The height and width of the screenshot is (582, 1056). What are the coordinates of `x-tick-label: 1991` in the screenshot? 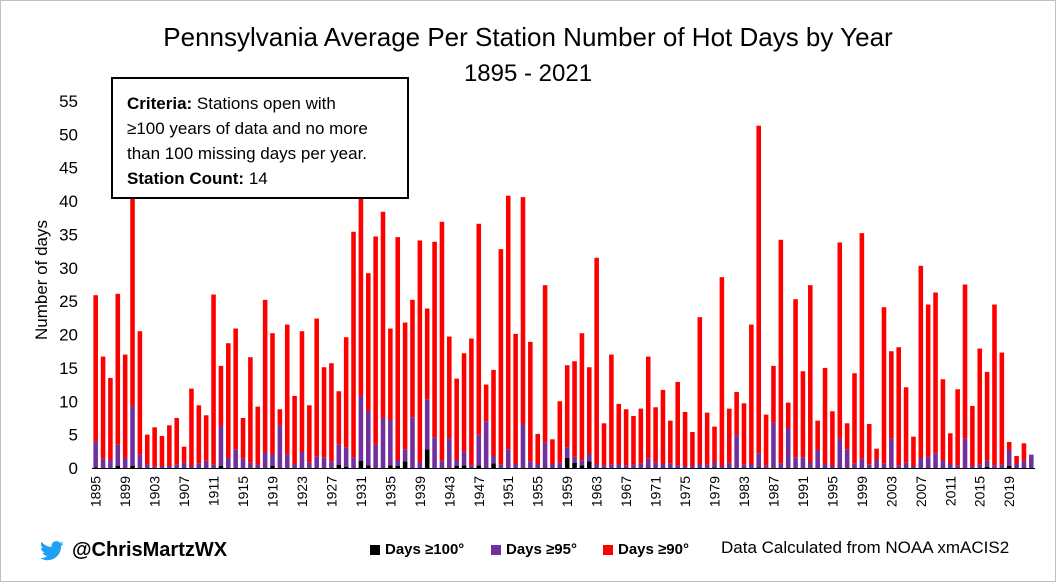 It's located at (803, 491).